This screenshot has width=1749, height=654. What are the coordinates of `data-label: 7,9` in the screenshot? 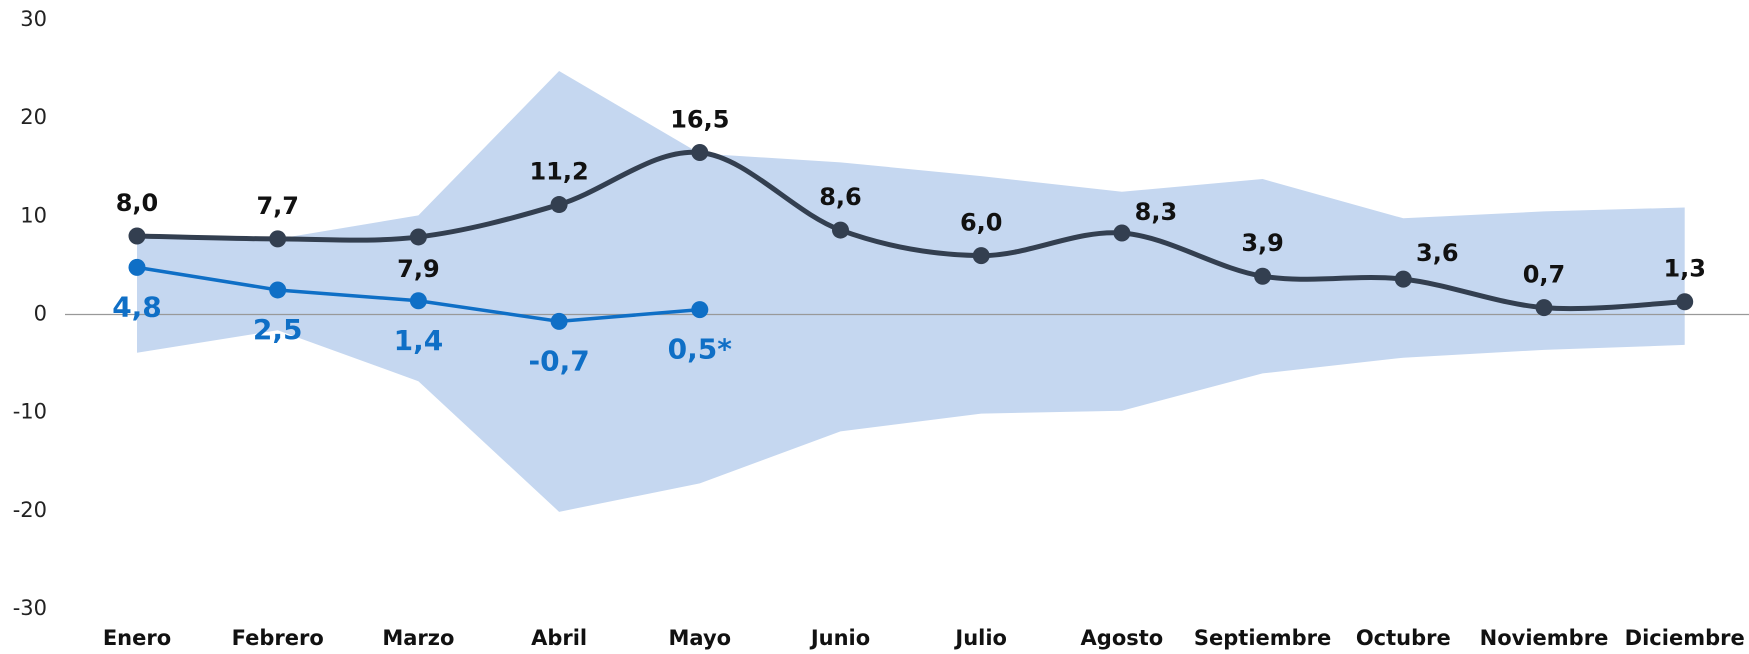 It's located at (418, 269).